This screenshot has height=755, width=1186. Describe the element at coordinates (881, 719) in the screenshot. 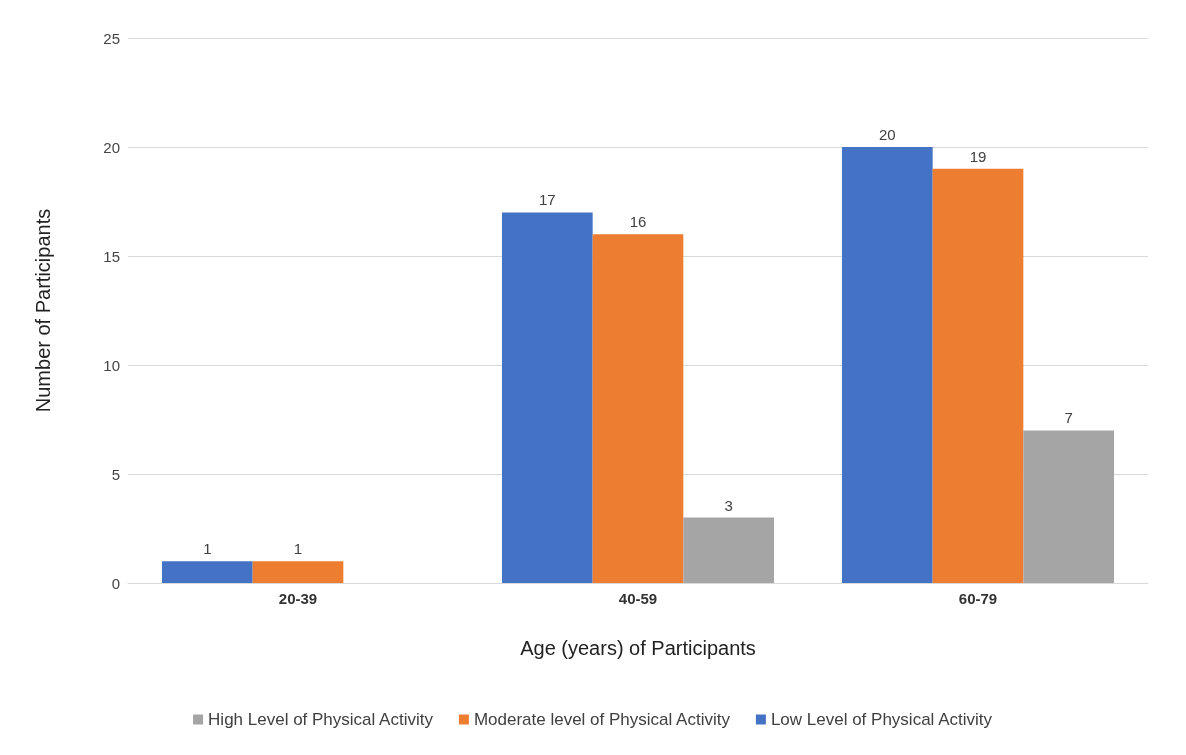

I see `legend-label: Low Level of Physical Activity` at that location.